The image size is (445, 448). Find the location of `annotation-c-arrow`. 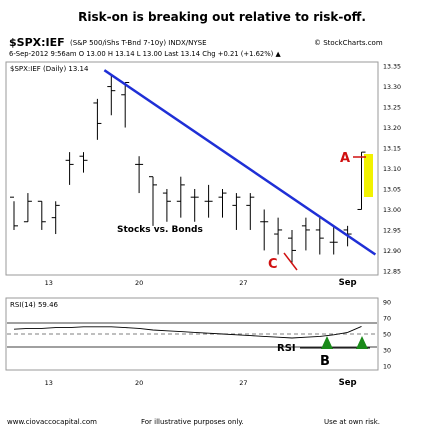

annotation-c-arrow is located at coordinates (290, 261).